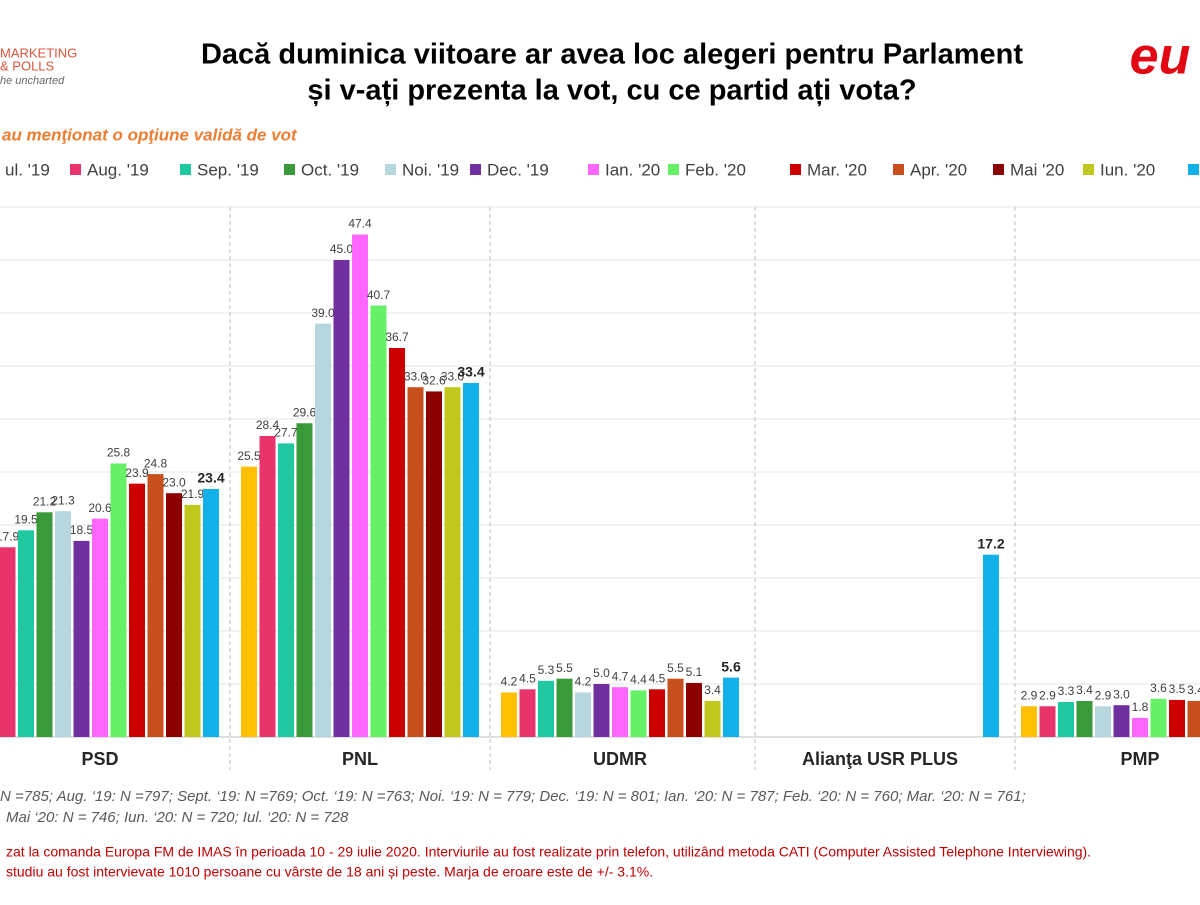 This screenshot has width=1200, height=905. What do you see at coordinates (10, 536) in the screenshot?
I see `value-label: 17.9` at bounding box center [10, 536].